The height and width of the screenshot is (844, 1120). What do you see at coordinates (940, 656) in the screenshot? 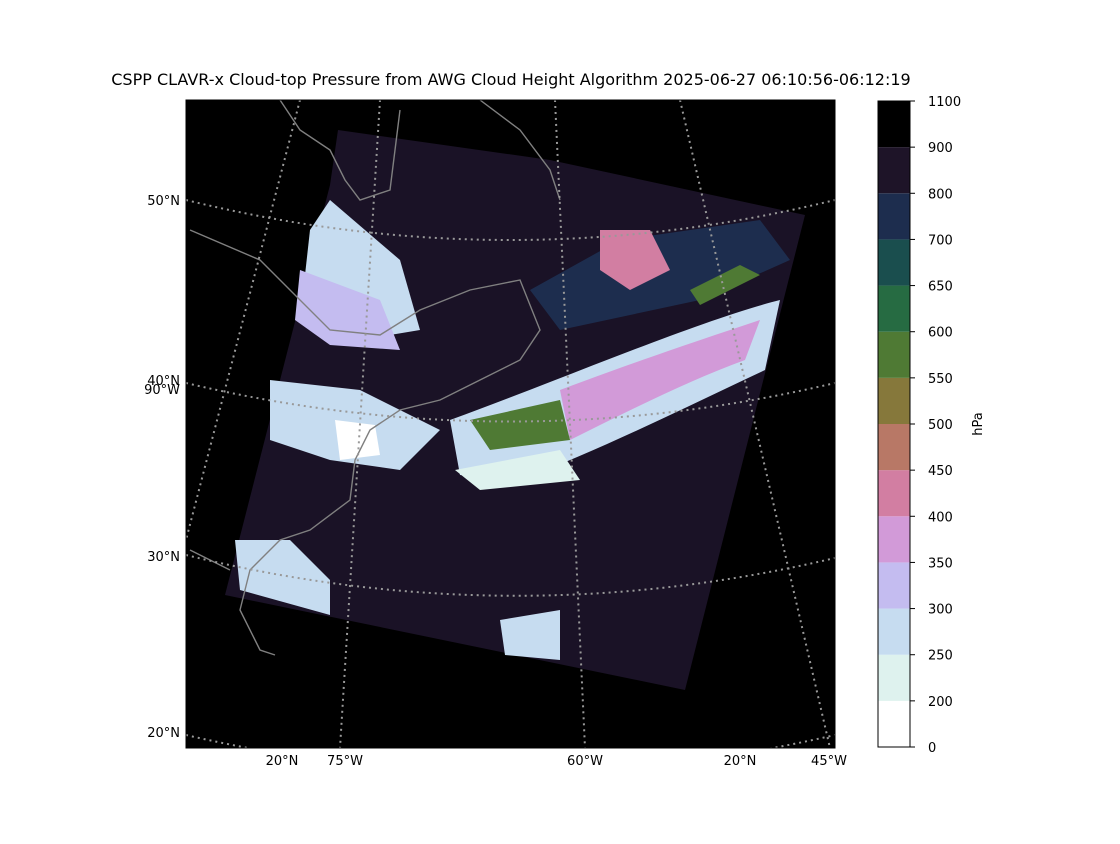
I see `colorbar-tick-label: 250` at bounding box center [940, 656].